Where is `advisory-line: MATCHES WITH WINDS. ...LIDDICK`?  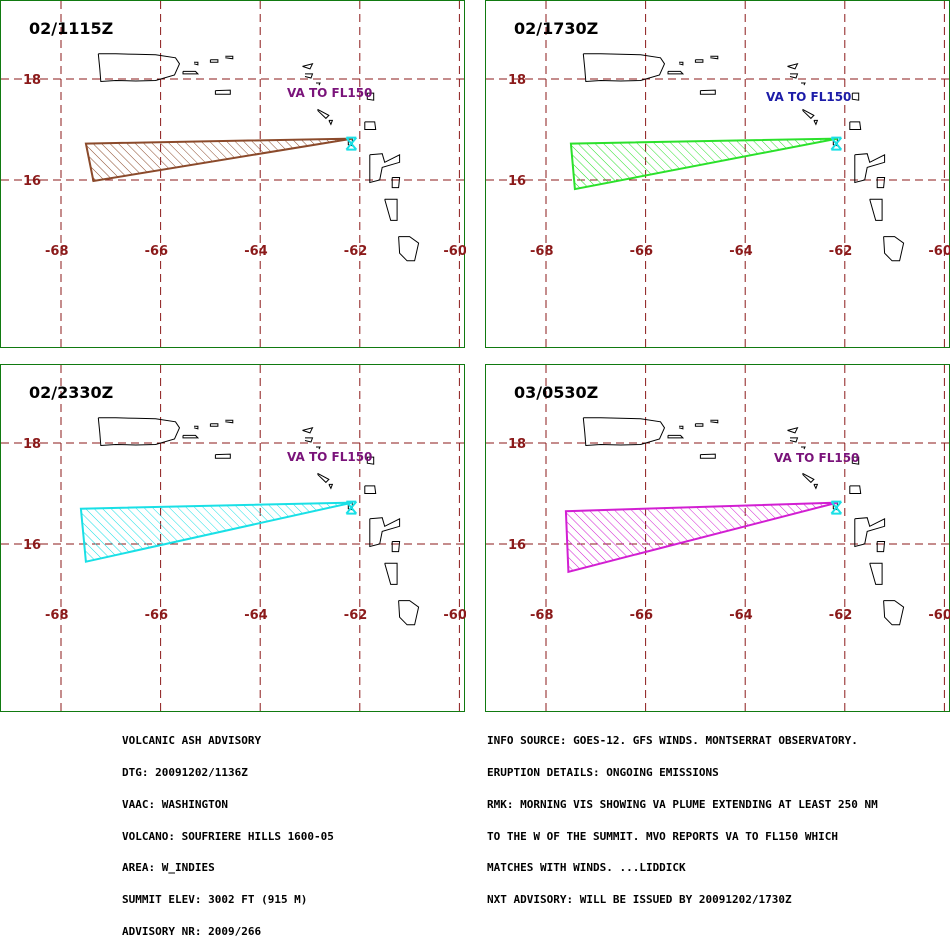
advisory-line: MATCHES WITH WINDS. ...LIDDICK is located at coordinates (586, 868).